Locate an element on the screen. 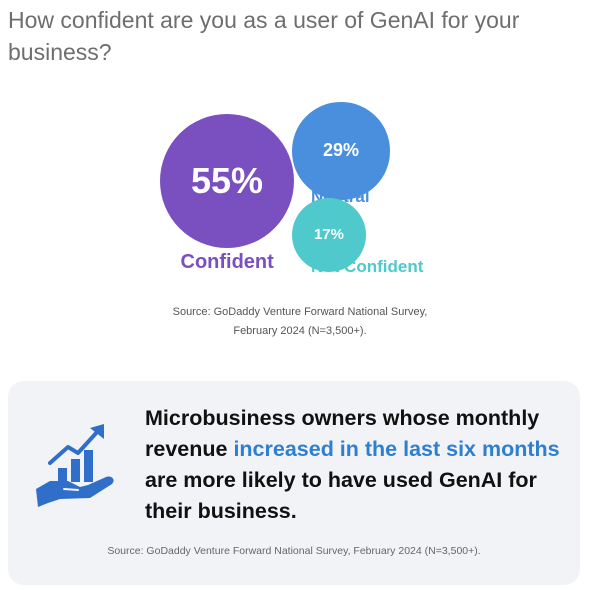 Image resolution: width=599 pixels, height=590 pixels. bubble-label-confident: Confident is located at coordinates (227, 262).